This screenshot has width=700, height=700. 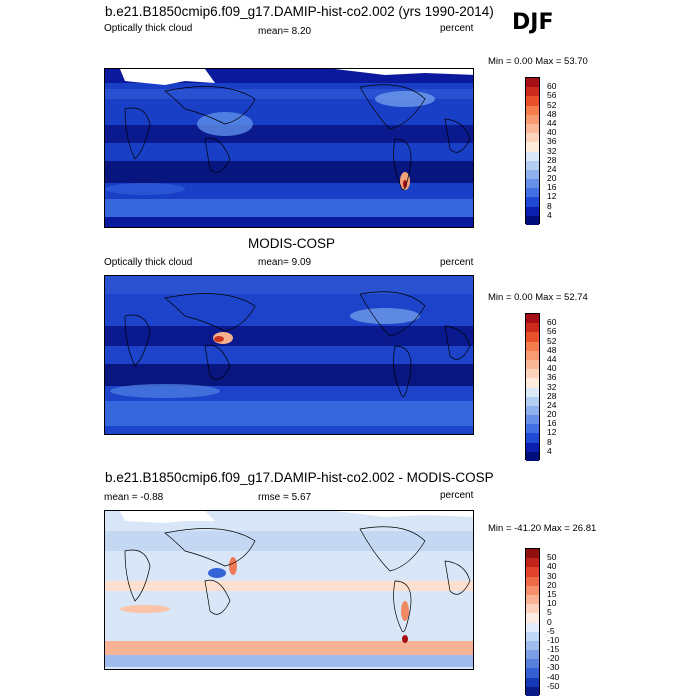 What do you see at coordinates (553, 676) in the screenshot?
I see `colorbar-tick-label: -40` at bounding box center [553, 676].